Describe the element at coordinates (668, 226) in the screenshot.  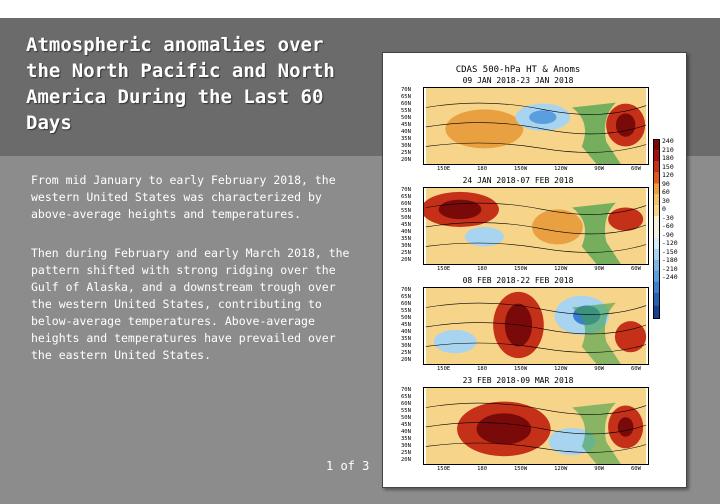
I see `colorbar-tick-label: -60` at that location.